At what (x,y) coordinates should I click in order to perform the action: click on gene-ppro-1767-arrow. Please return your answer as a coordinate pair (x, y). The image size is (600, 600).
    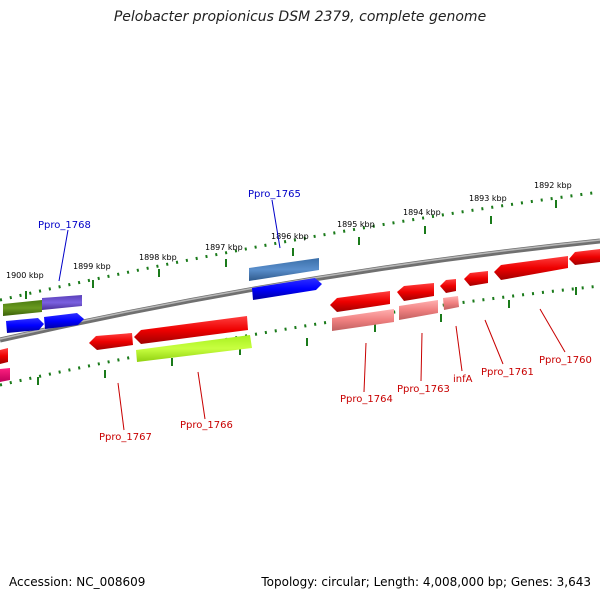
    Looking at the image, I should click on (111, 341).